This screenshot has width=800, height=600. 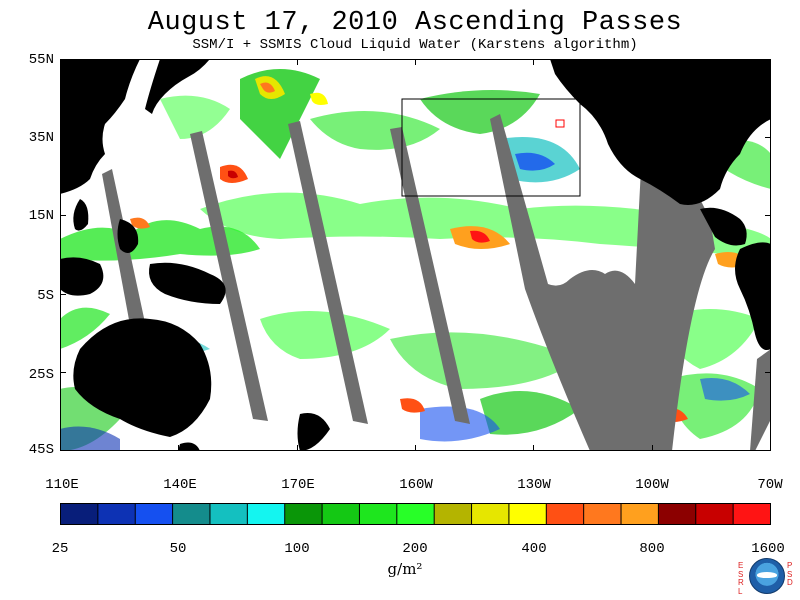 What do you see at coordinates (41, 216) in the screenshot?
I see `lat-label-15n: 15N` at bounding box center [41, 216].